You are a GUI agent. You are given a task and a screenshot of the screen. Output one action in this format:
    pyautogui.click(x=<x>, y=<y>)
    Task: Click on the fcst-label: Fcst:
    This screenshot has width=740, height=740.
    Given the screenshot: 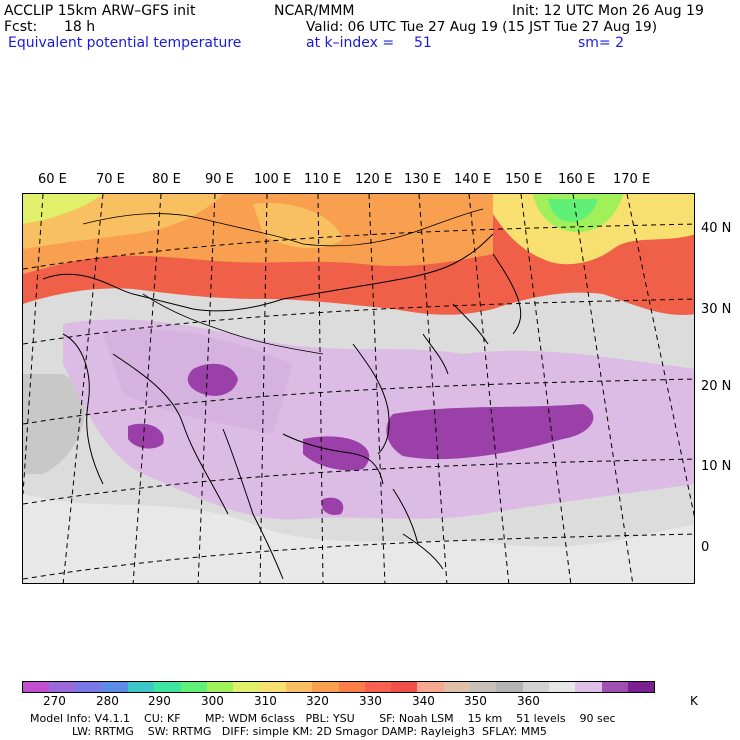 What is the action you would take?
    pyautogui.click(x=21, y=27)
    